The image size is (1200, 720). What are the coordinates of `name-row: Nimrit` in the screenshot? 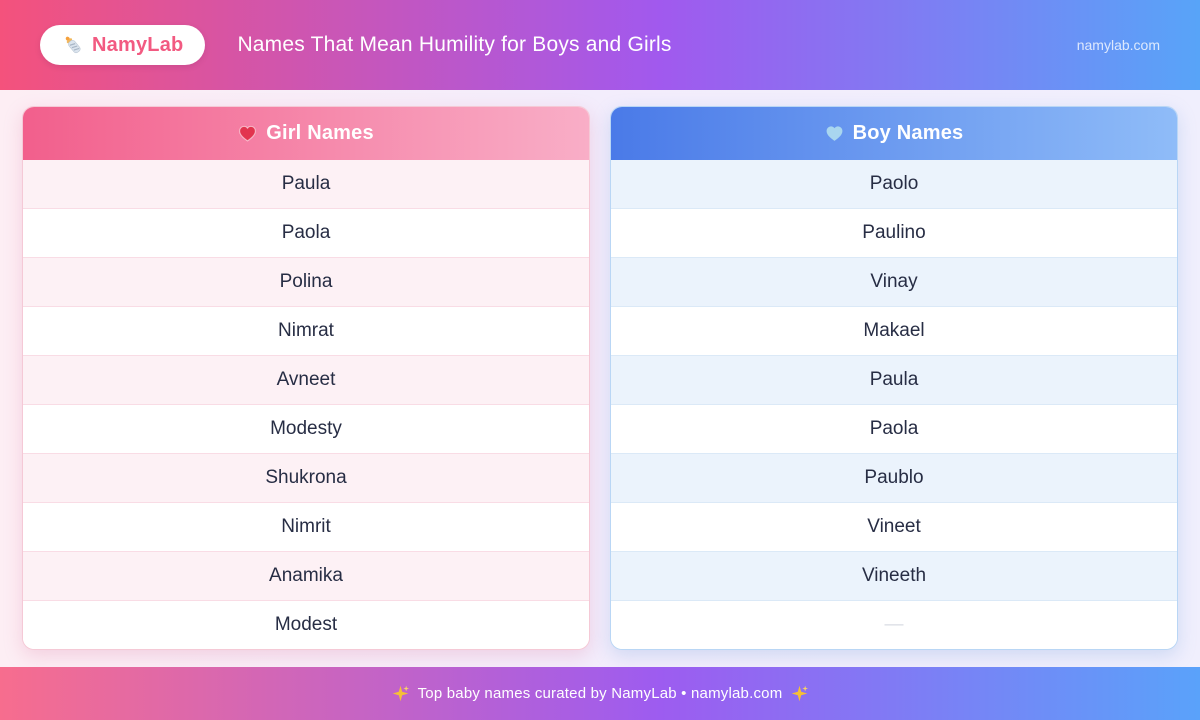 It's located at (306, 527).